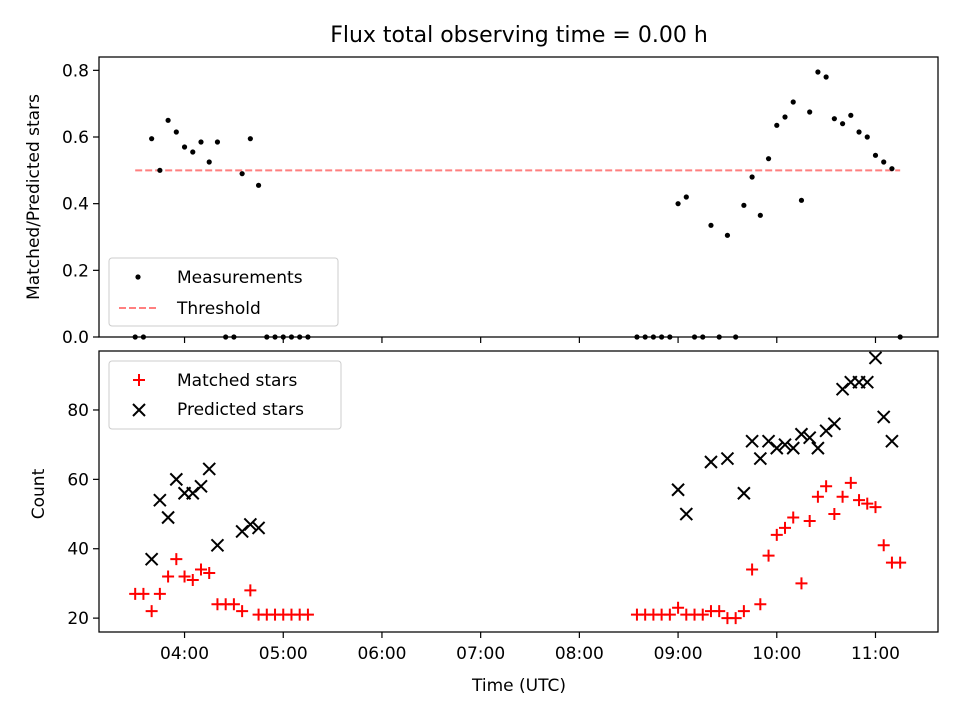 This screenshot has height=724, width=960. What do you see at coordinates (678, 654) in the screenshot?
I see `x-tick-label: 09:00` at bounding box center [678, 654].